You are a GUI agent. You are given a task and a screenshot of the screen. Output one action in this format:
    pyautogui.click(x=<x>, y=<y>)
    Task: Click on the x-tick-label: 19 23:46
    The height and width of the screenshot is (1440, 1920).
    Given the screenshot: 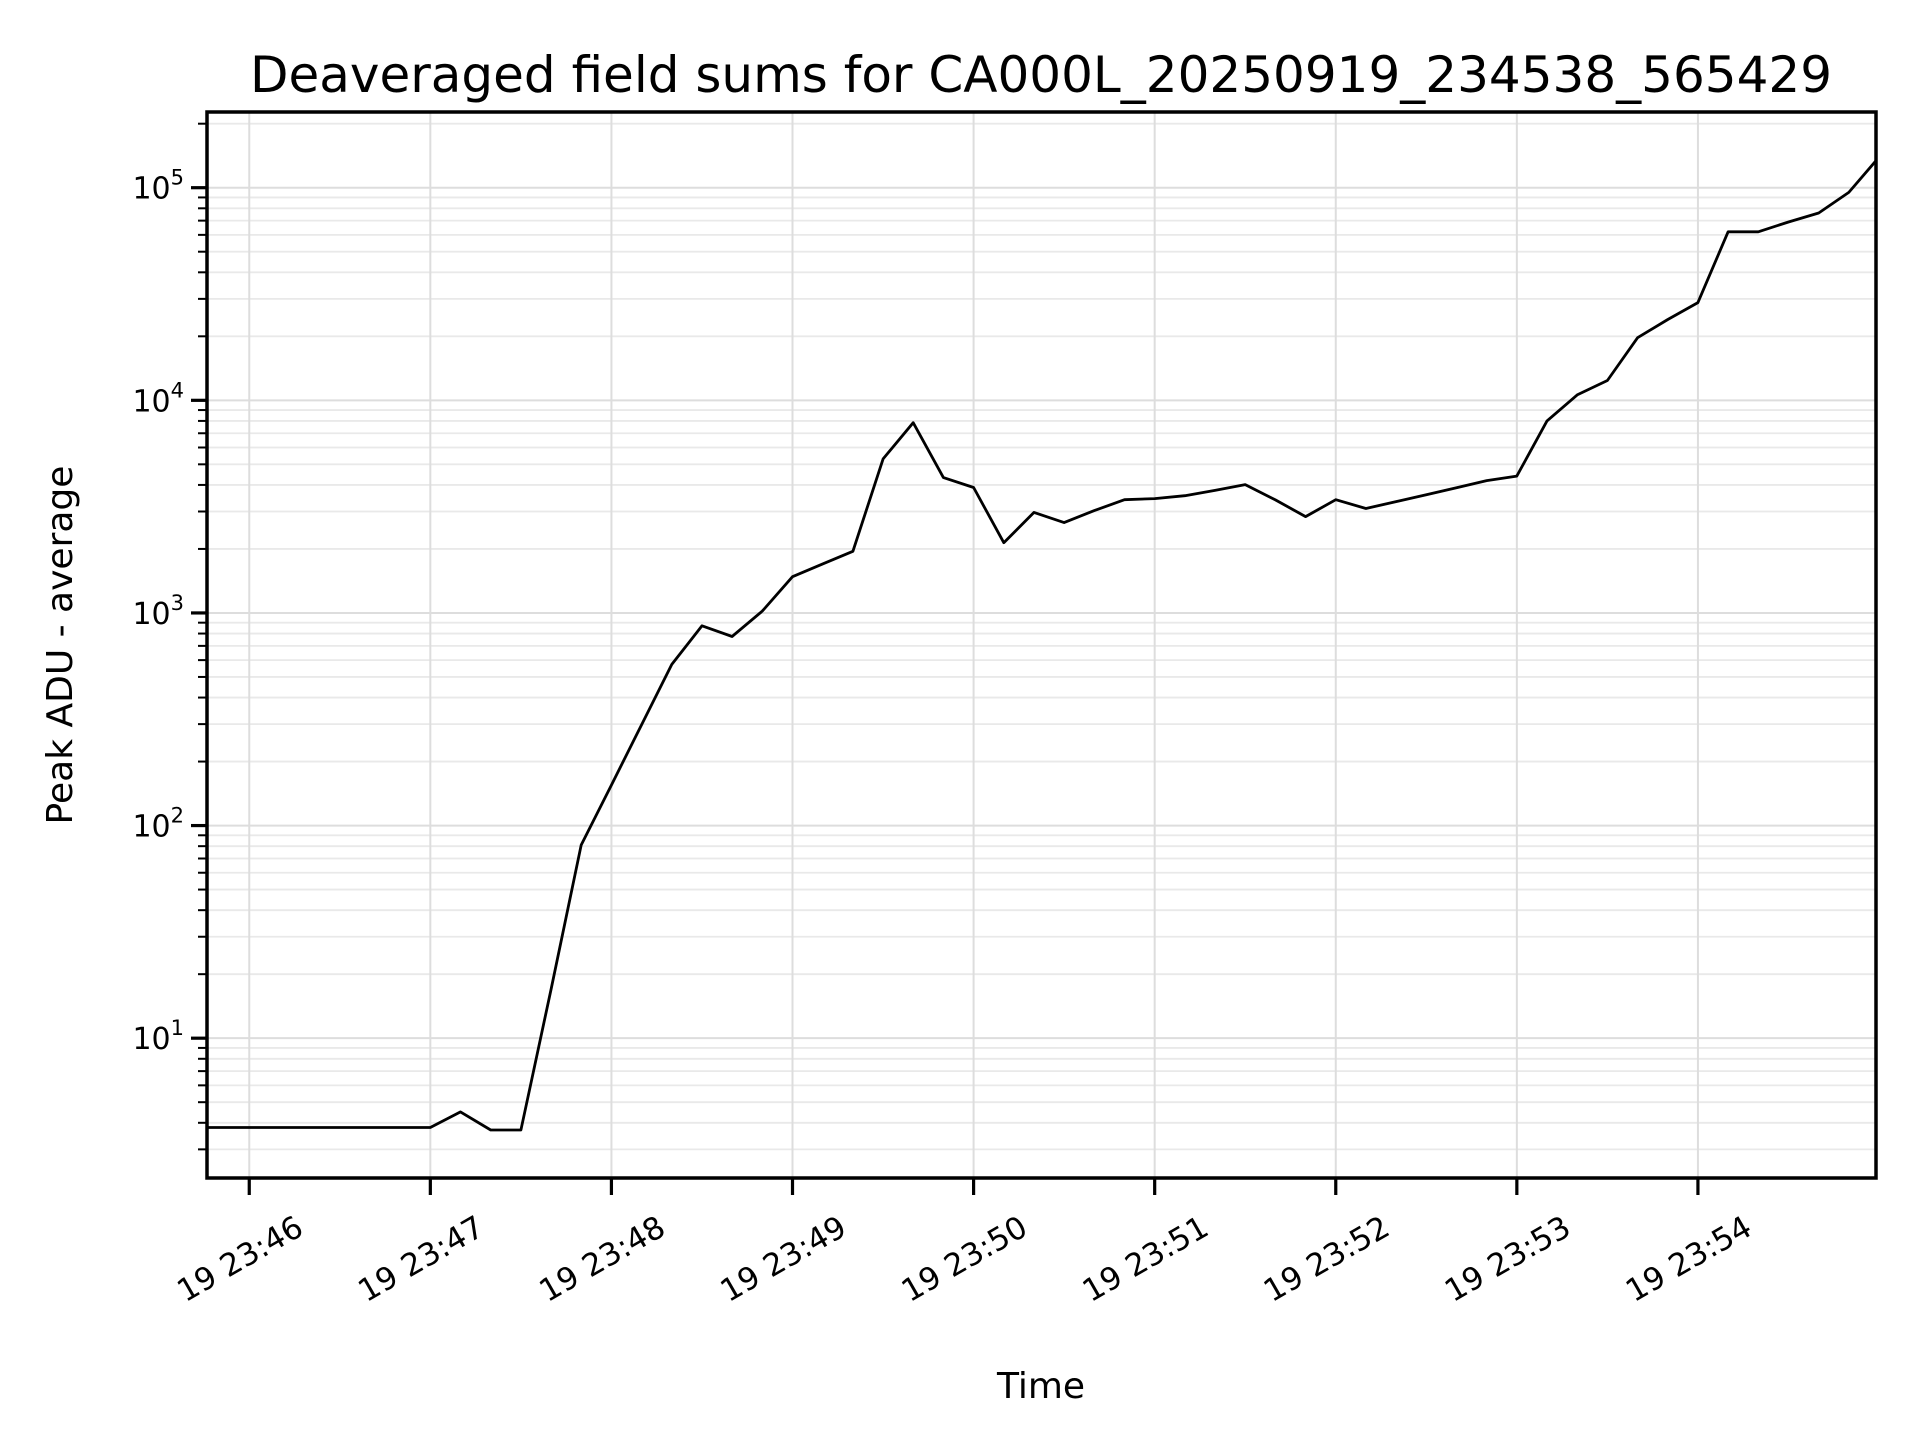 What is the action you would take?
    pyautogui.click(x=240, y=1259)
    